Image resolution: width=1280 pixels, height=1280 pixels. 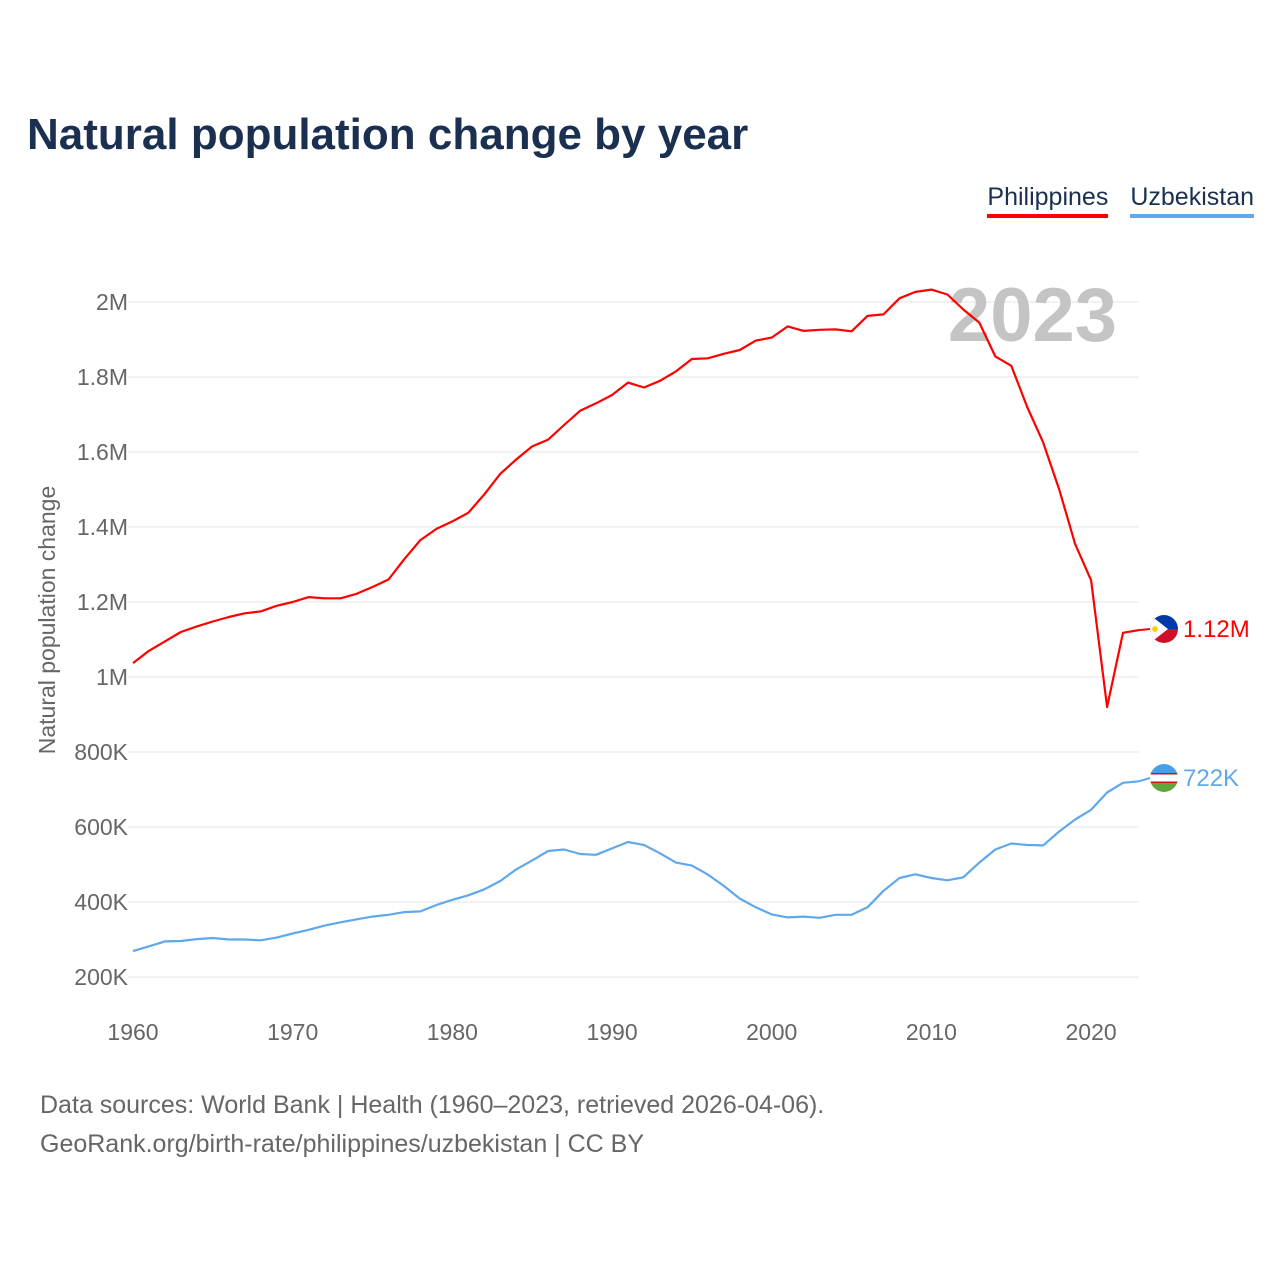 I want to click on y-tick-label: 2M, so click(x=112, y=302).